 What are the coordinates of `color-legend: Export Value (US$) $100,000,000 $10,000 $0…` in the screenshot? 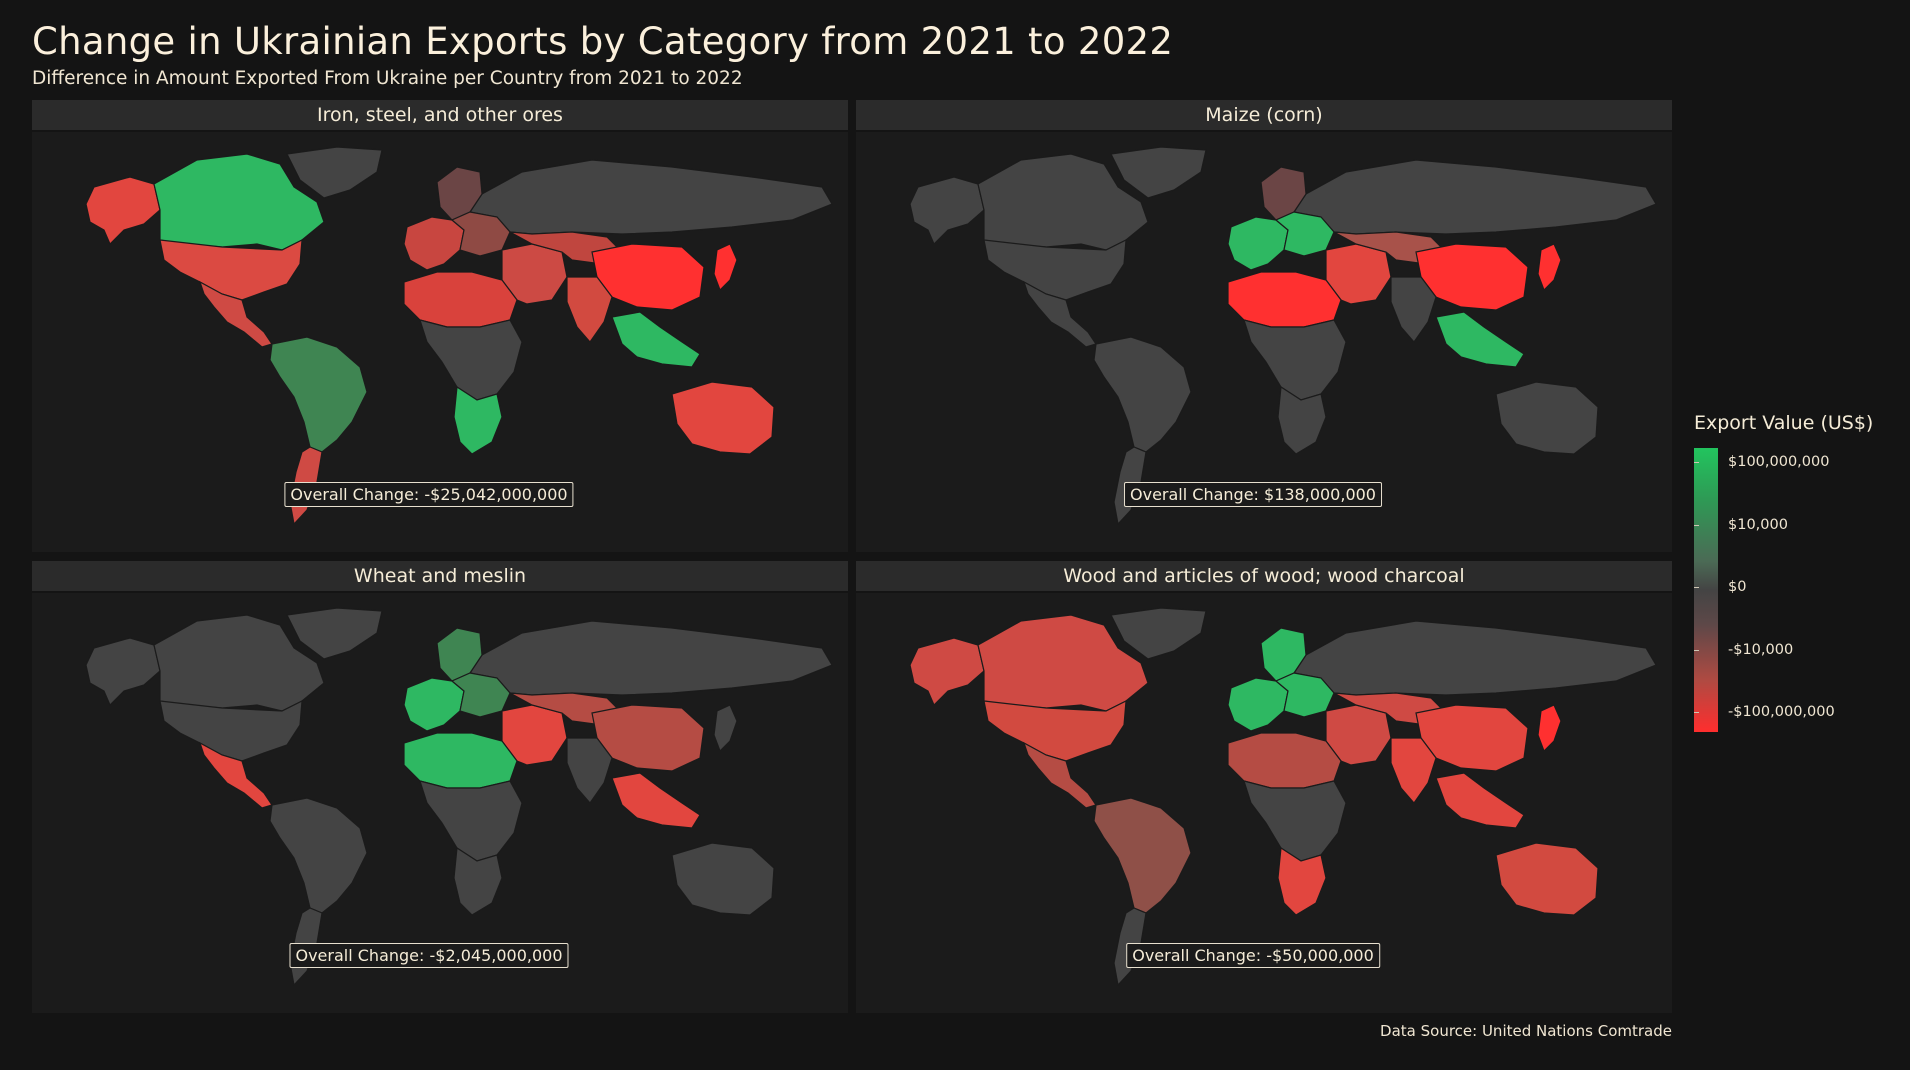 It's located at (1799, 572).